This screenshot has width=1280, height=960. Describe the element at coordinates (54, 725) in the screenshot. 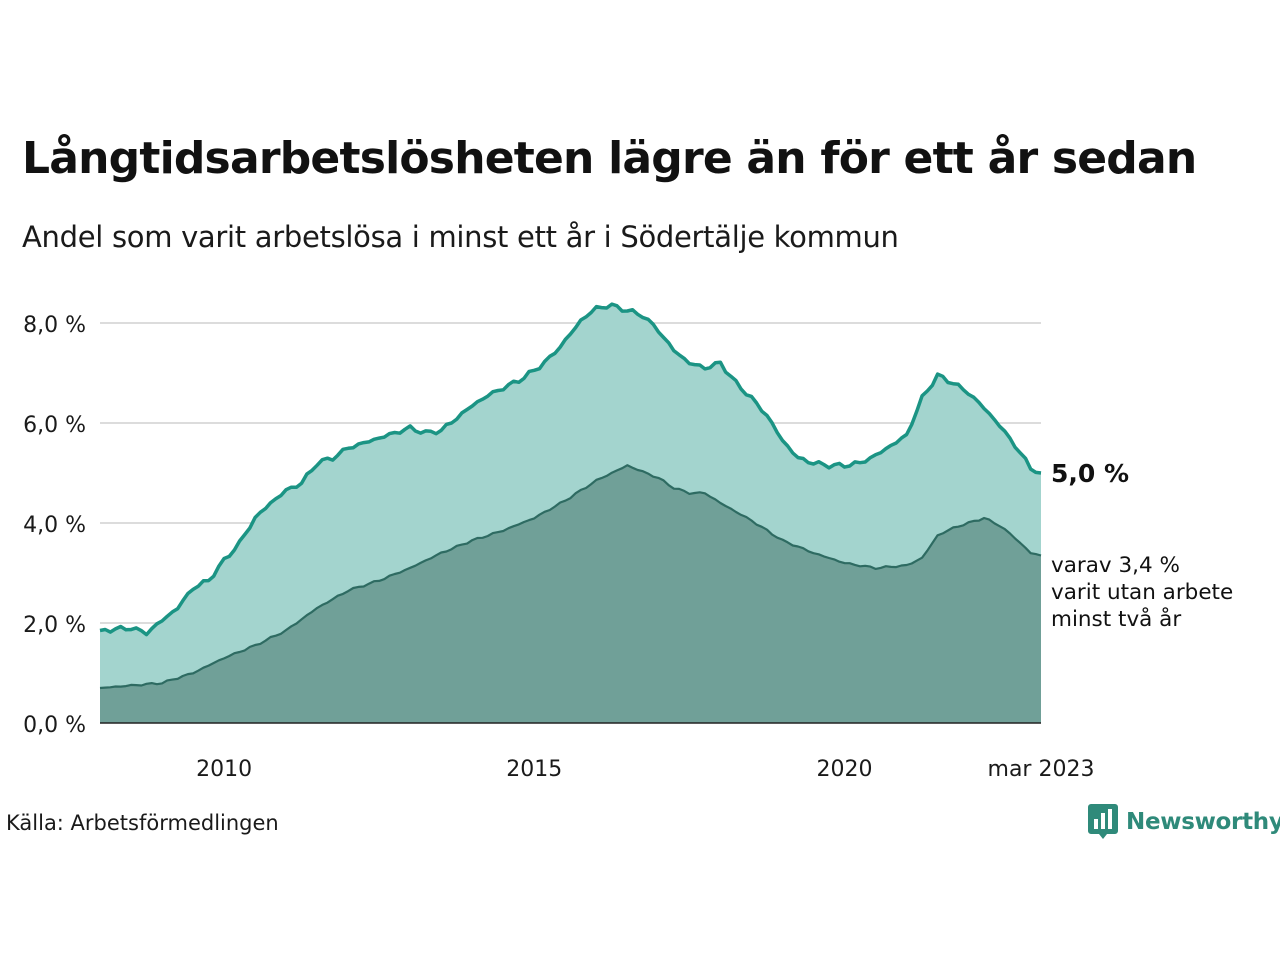

I see `y-tick-label: 0,0 %` at that location.